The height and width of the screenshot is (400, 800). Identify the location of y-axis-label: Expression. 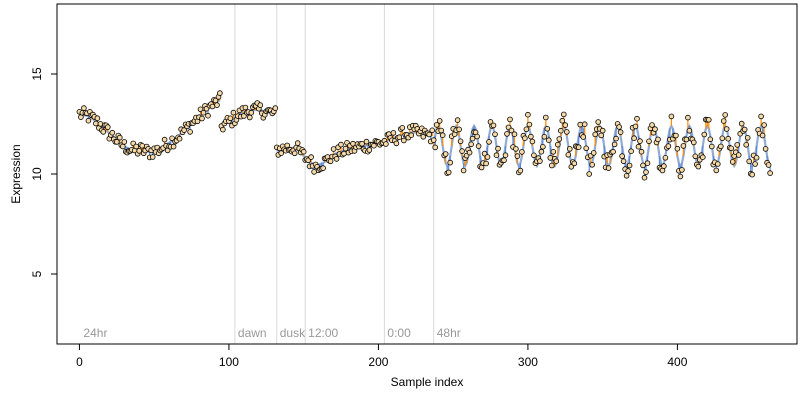
(16, 173).